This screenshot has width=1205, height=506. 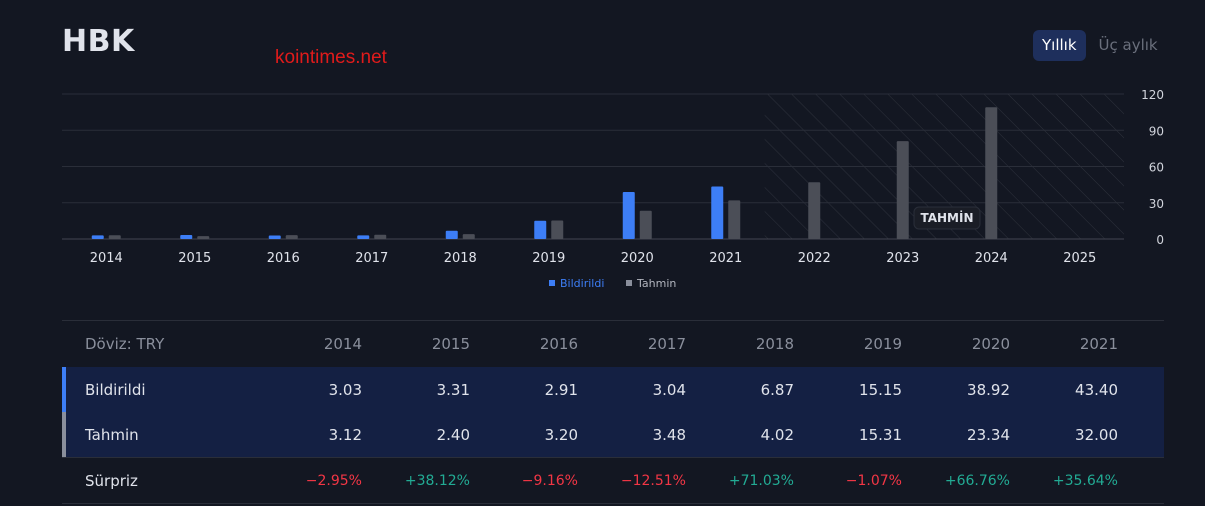 I want to click on x-tick-label: 2024, so click(x=991, y=258).